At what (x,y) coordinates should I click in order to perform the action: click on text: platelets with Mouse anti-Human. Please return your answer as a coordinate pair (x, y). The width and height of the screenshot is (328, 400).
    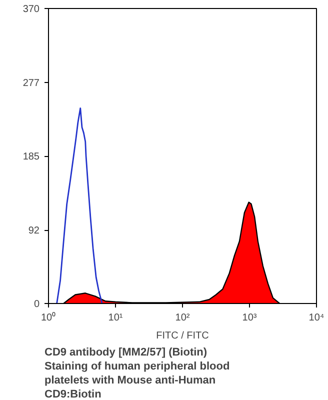
    Looking at the image, I should click on (130, 380).